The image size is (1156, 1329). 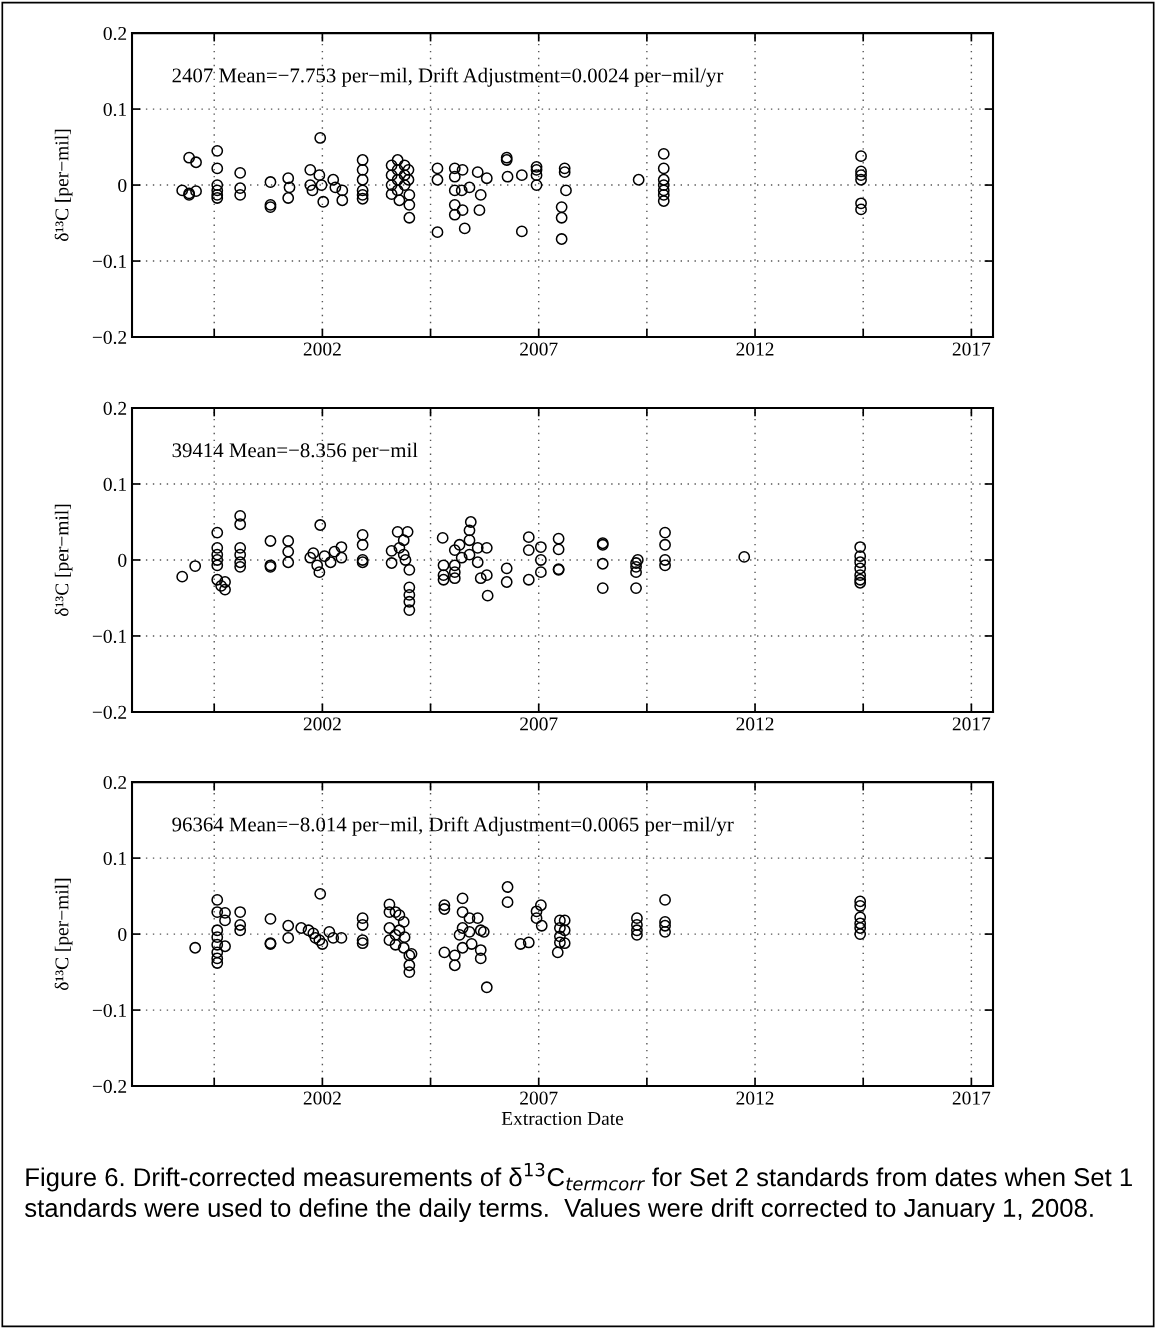 What do you see at coordinates (295, 452) in the screenshot?
I see `annotation: 39414 Mean=−8.356 per−mil` at bounding box center [295, 452].